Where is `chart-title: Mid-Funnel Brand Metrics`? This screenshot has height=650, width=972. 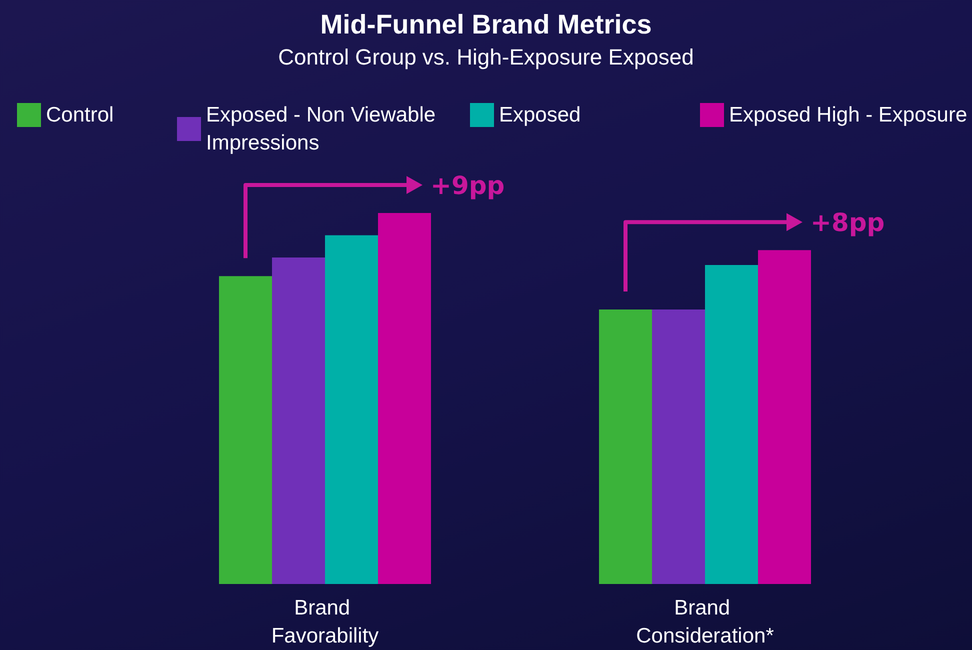 chart-title: Mid-Funnel Brand Metrics is located at coordinates (486, 25).